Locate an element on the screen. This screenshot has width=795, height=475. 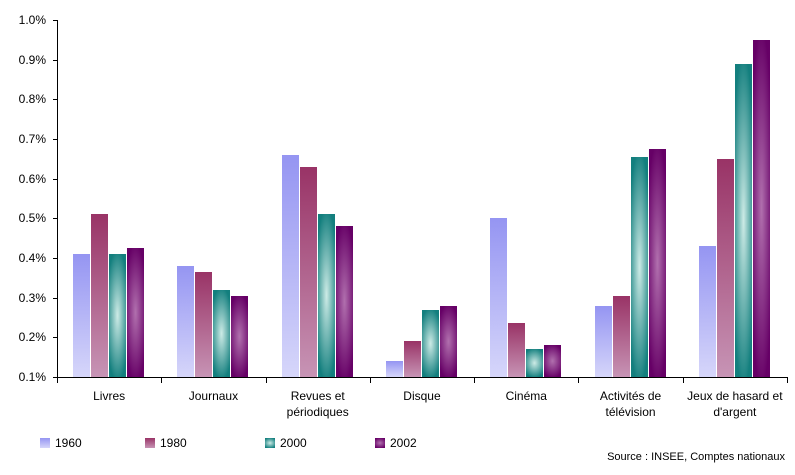
y-tick-label: 0.4% is located at coordinates (32, 258).